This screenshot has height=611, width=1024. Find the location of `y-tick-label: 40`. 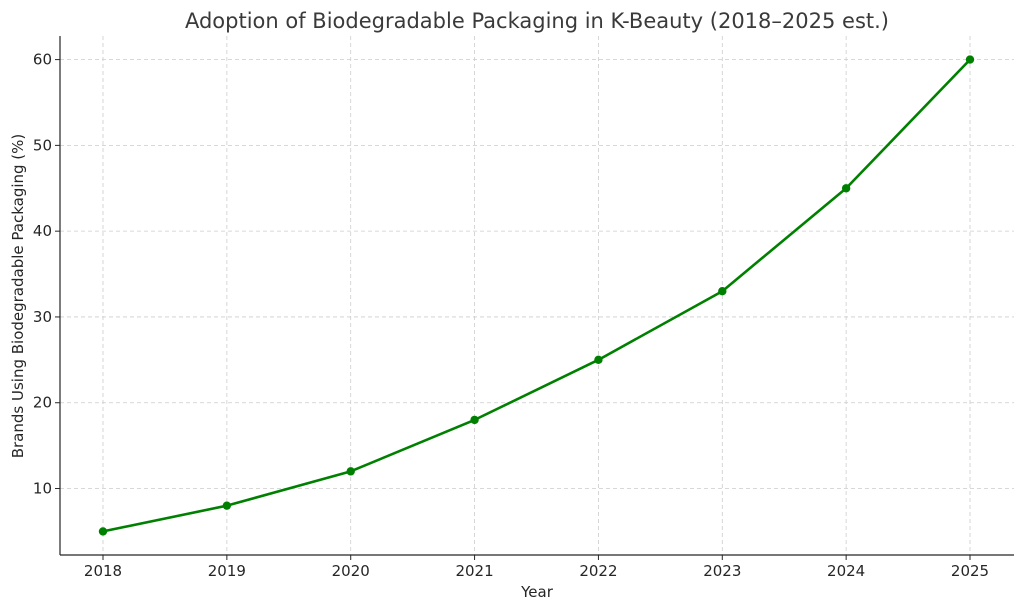

y-tick-label: 40 is located at coordinates (42, 231).